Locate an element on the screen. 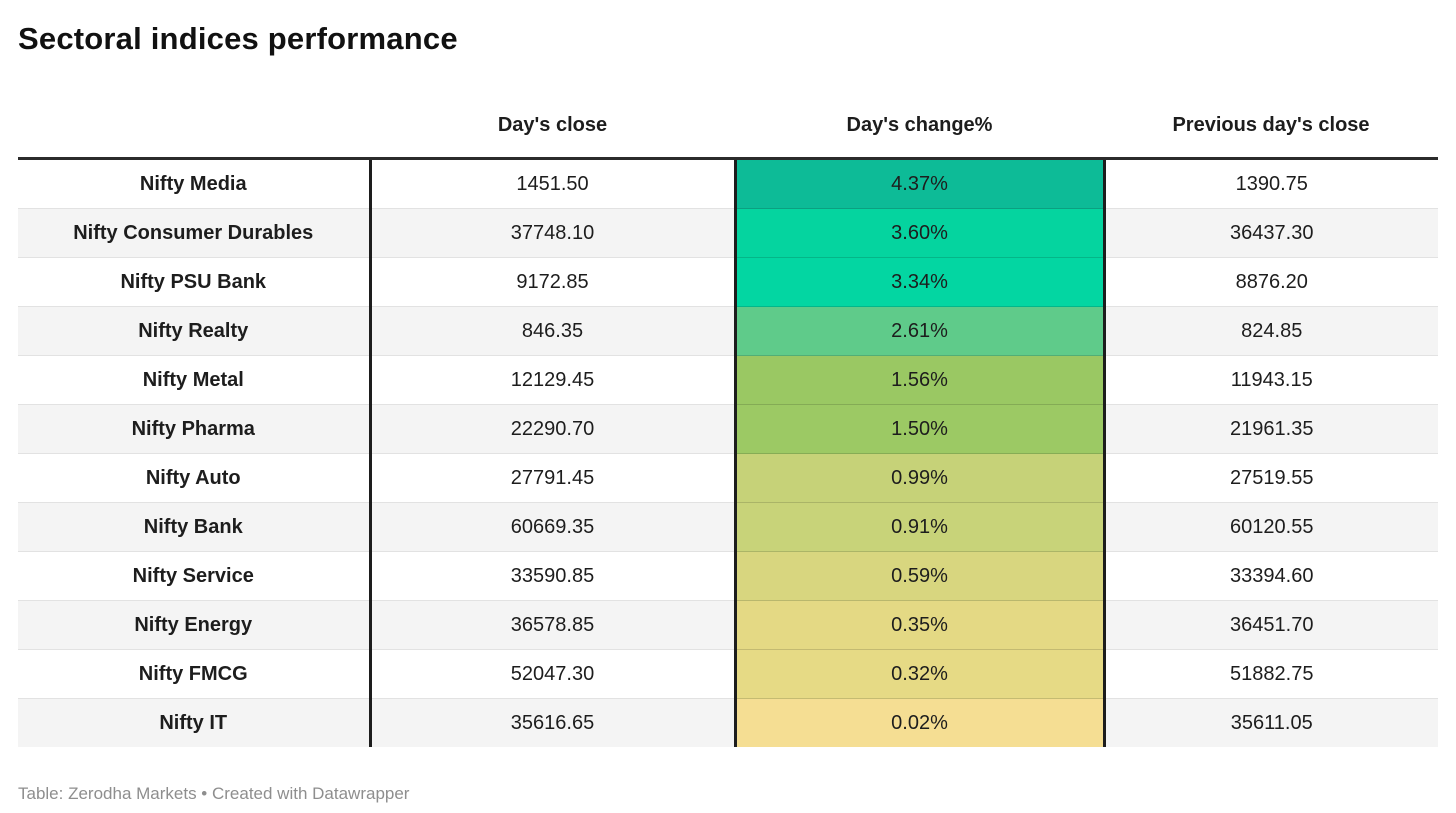  previous-close-cell: 1390.75 is located at coordinates (1271, 184).